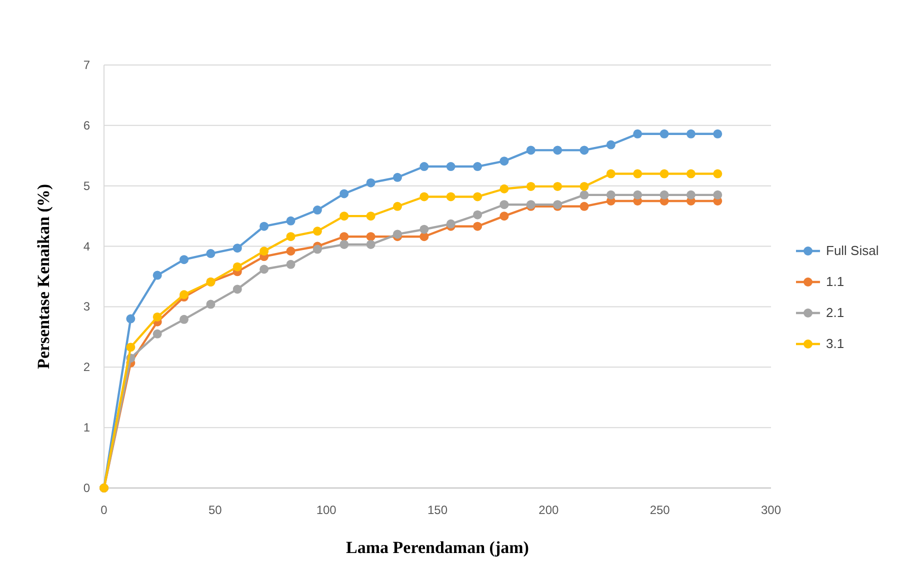 Image resolution: width=898 pixels, height=574 pixels. What do you see at coordinates (548, 510) in the screenshot?
I see `x-tick-label: 200` at bounding box center [548, 510].